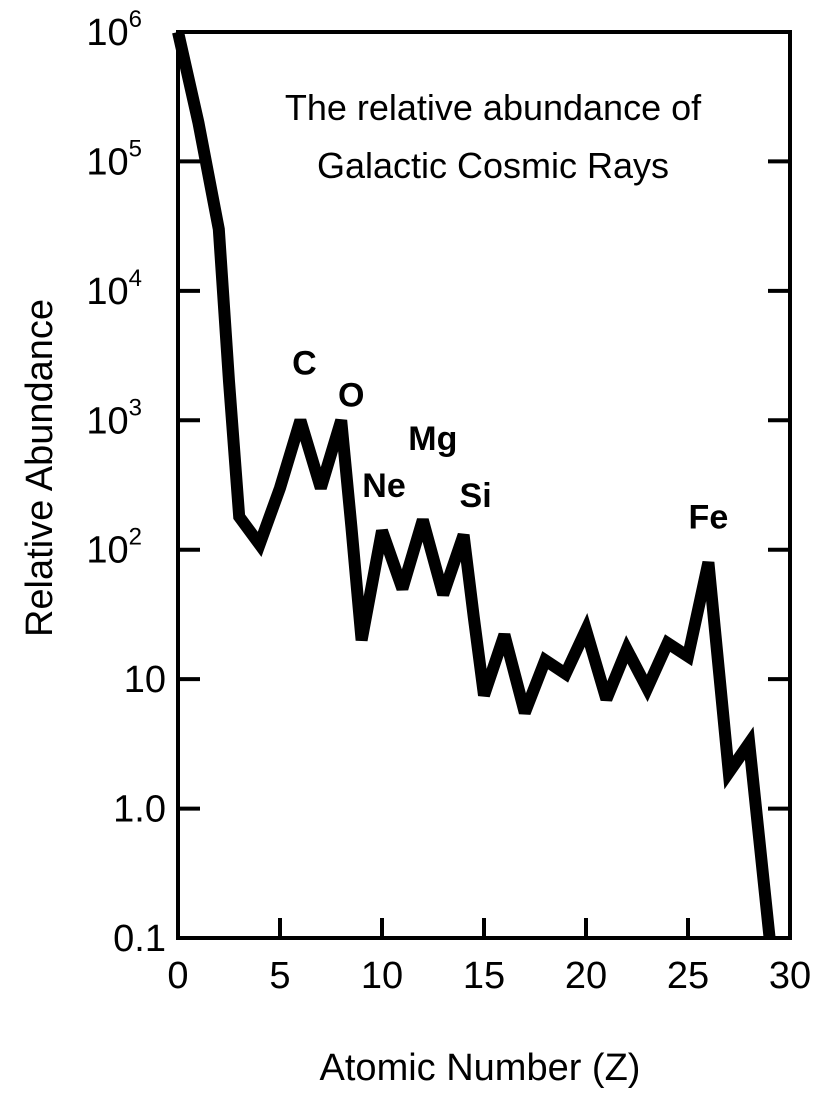  I want to click on element-label-c: C, so click(304, 363).